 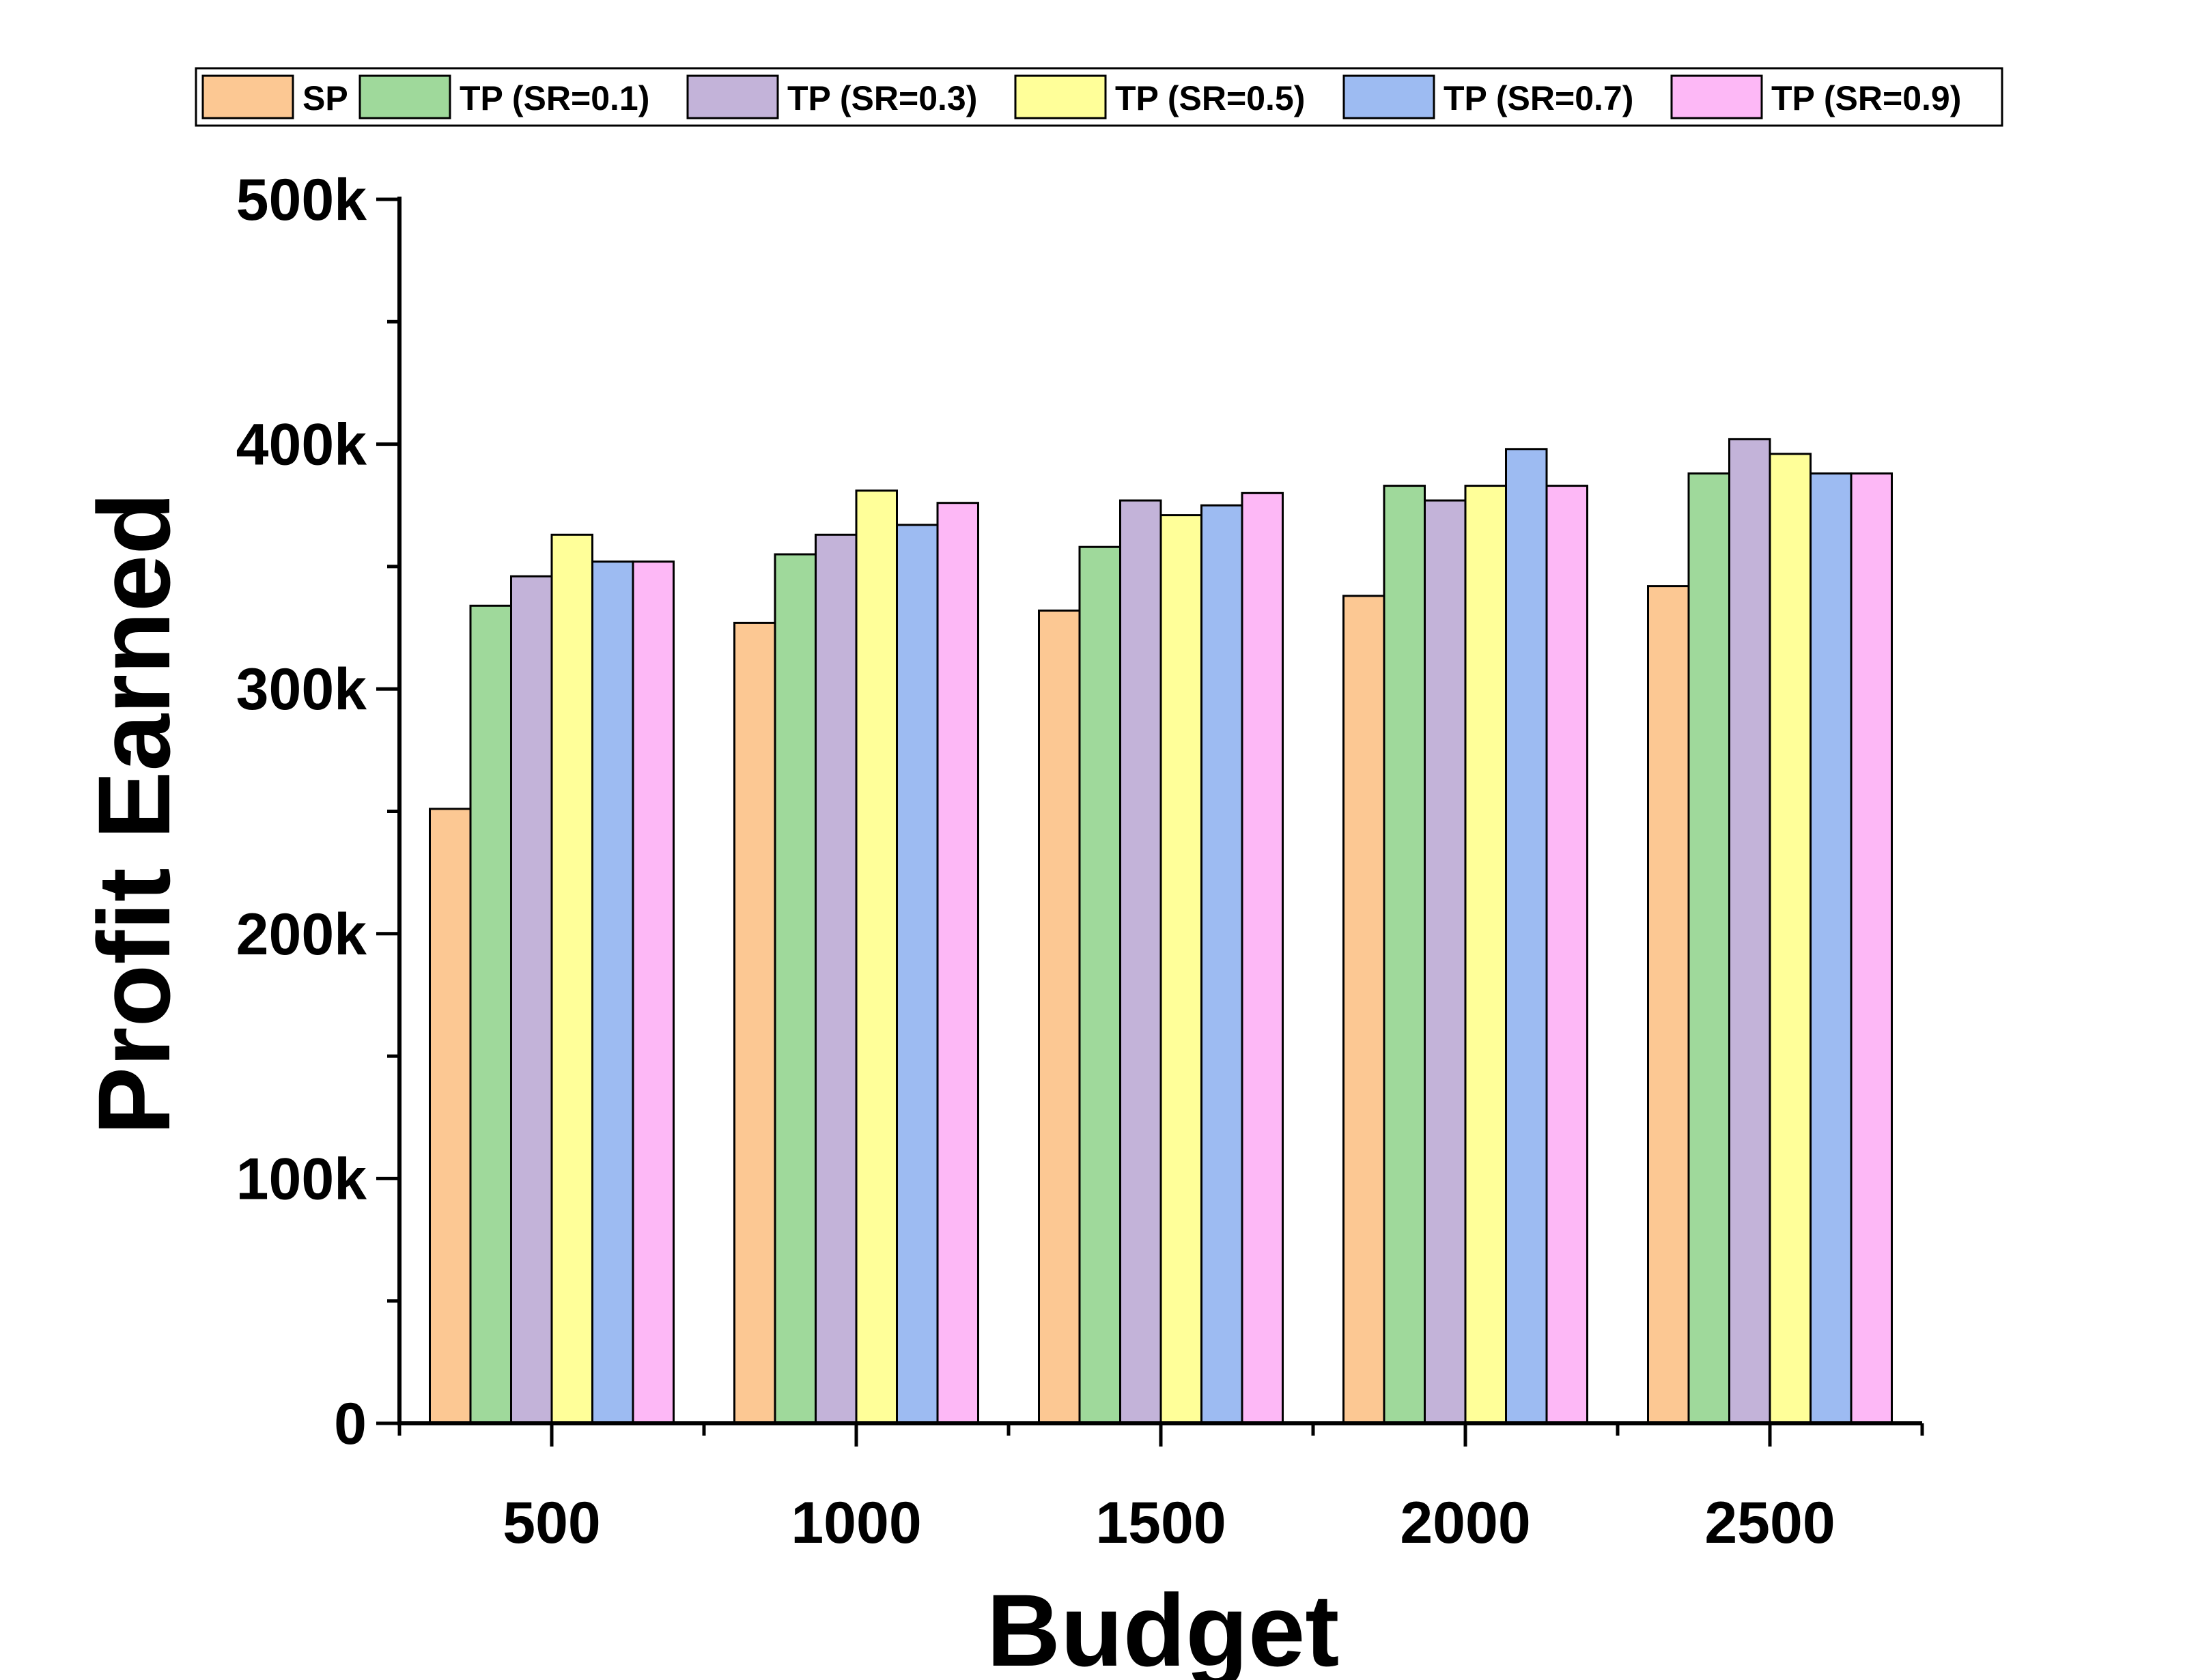 I want to click on legend-label: TP (SR=0.1), so click(x=554, y=98).